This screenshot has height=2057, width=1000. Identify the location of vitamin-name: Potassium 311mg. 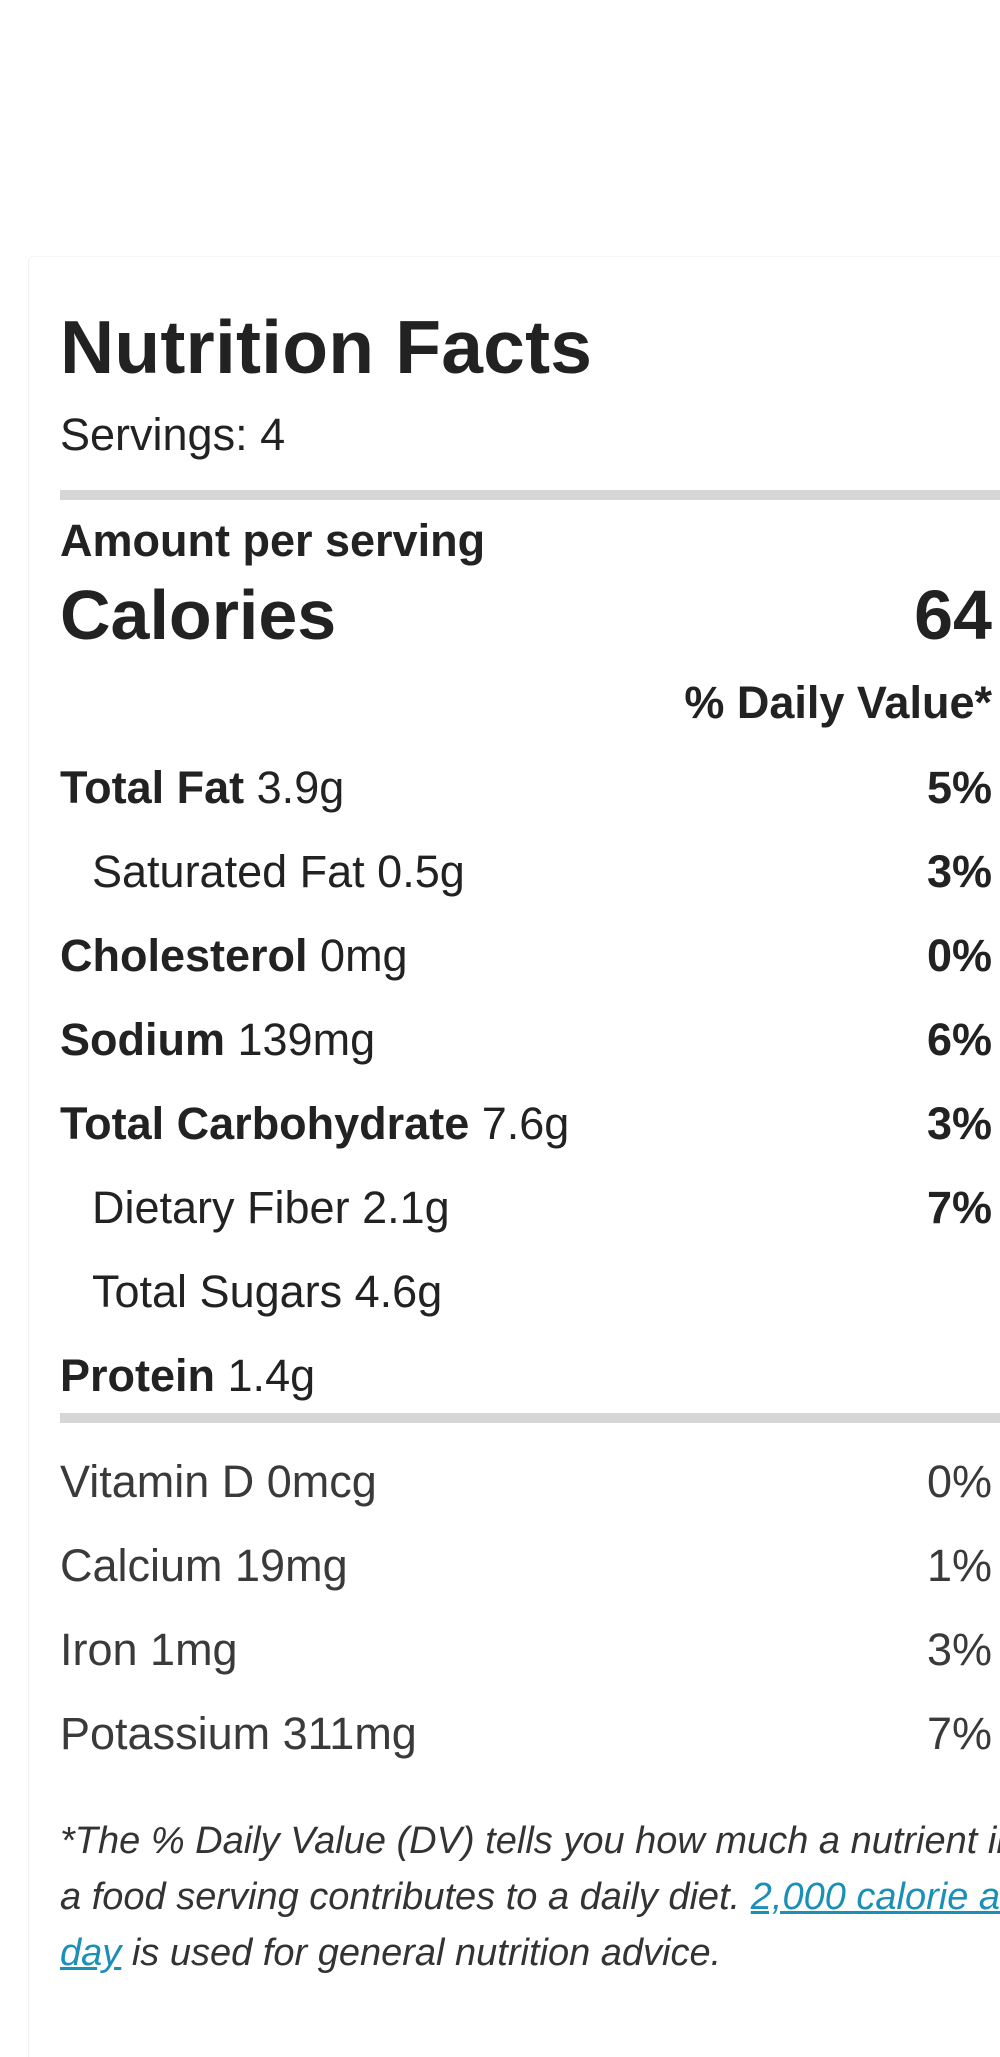
(238, 1733).